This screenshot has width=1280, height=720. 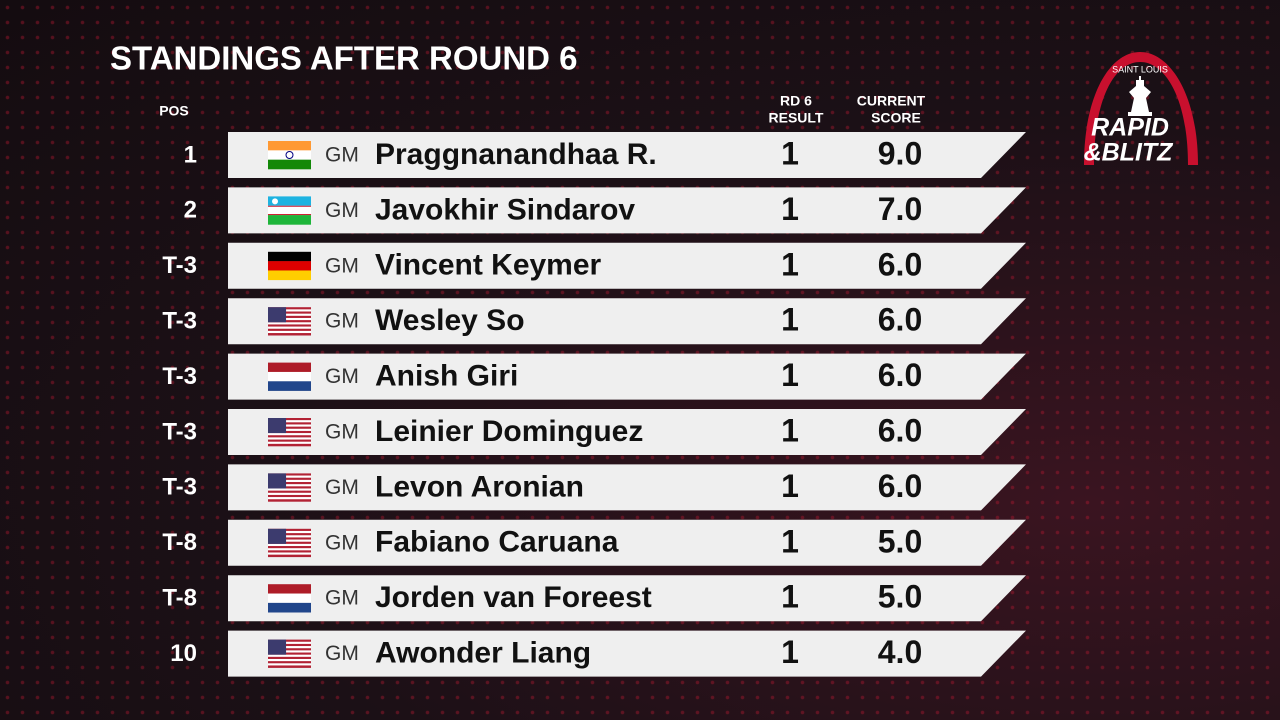 What do you see at coordinates (488, 265) in the screenshot?
I see `player-name: Vincent Keymer` at bounding box center [488, 265].